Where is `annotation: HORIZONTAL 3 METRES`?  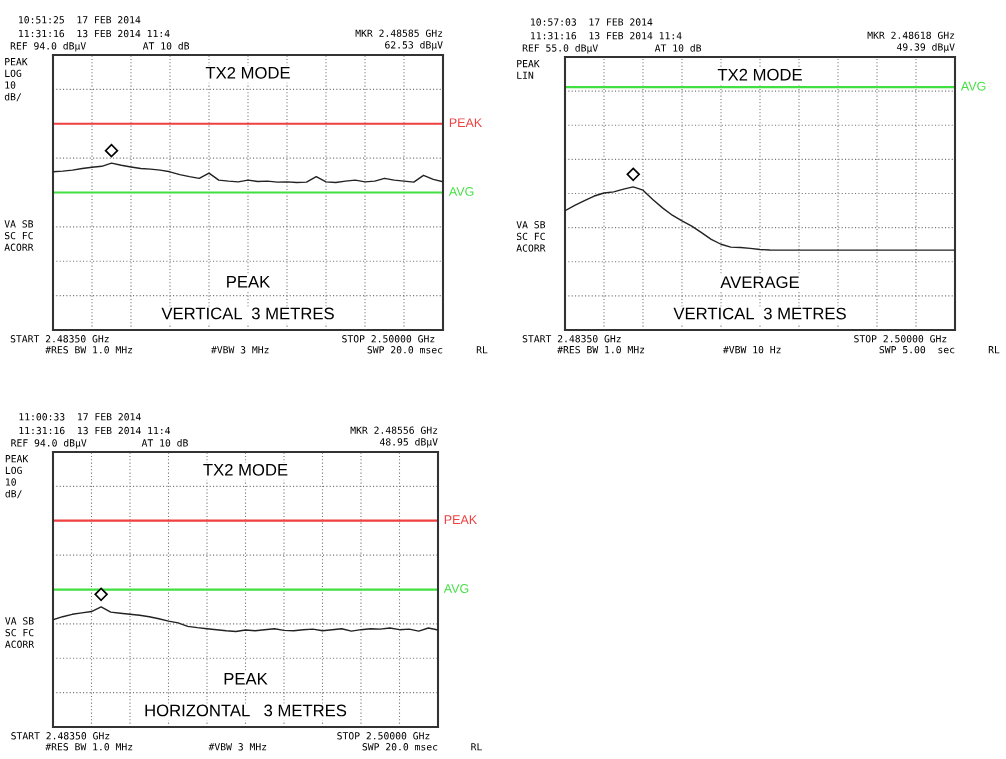
annotation: HORIZONTAL 3 METRES is located at coordinates (246, 710).